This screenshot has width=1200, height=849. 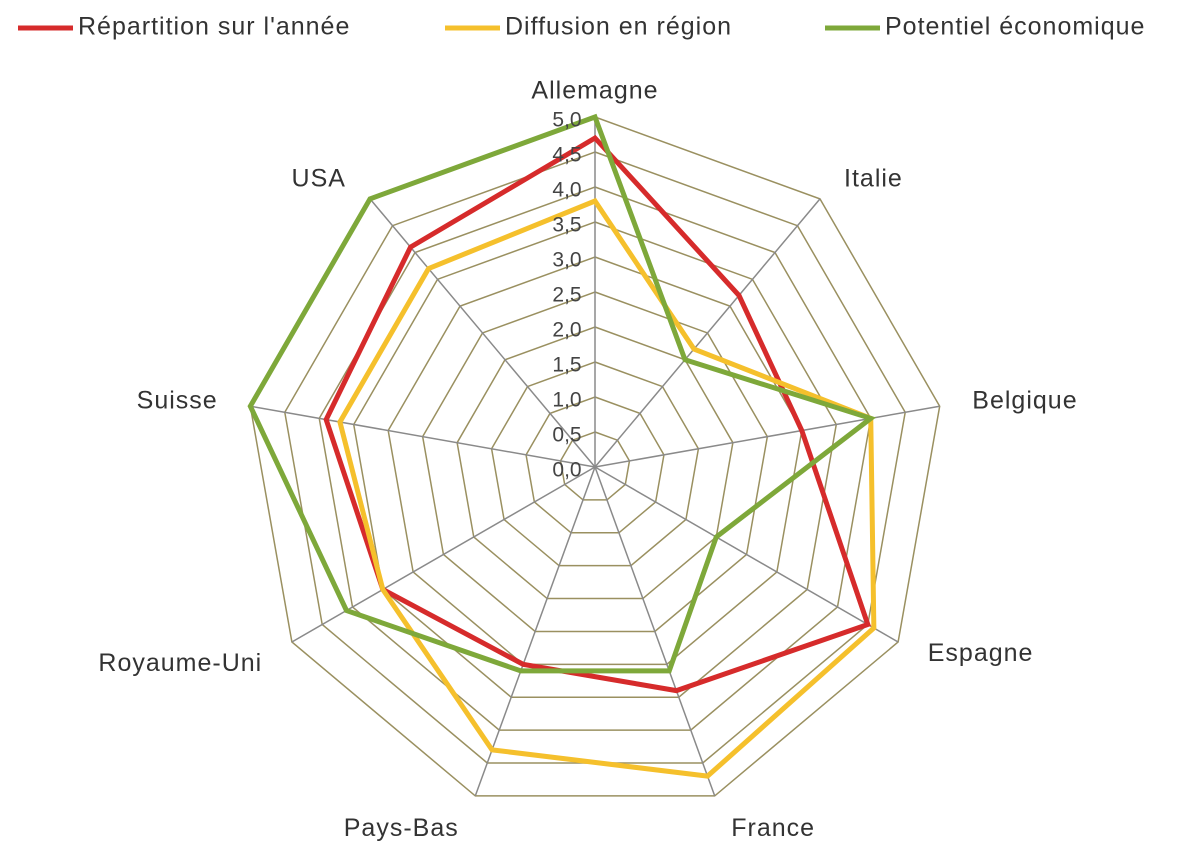 What do you see at coordinates (180, 663) in the screenshot?
I see `category-label: Royaume-Uni` at bounding box center [180, 663].